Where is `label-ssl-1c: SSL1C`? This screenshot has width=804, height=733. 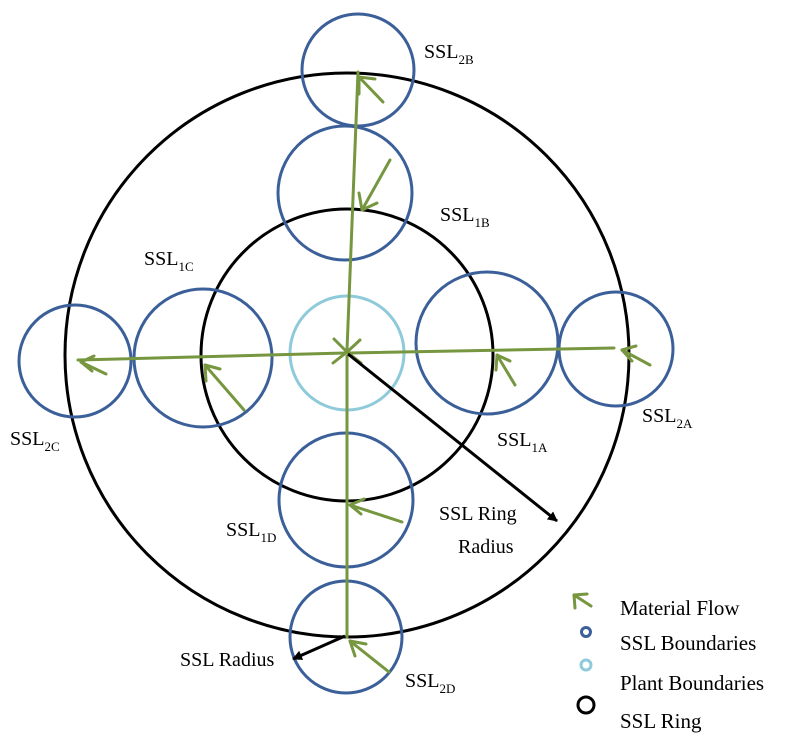 label-ssl-1c: SSL1C is located at coordinates (169, 261).